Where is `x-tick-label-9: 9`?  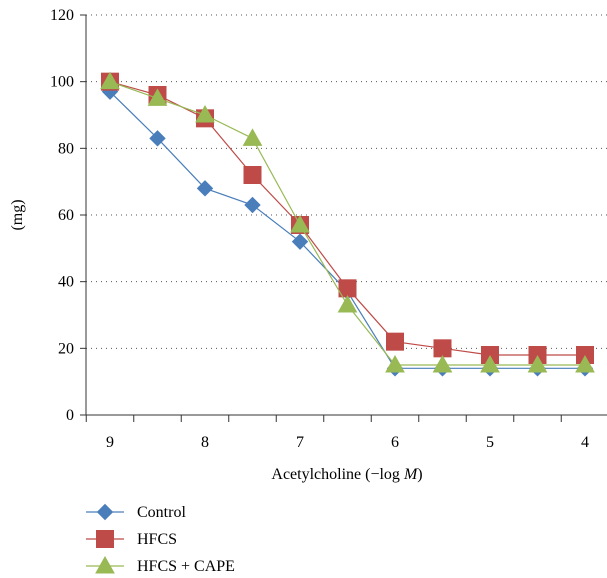
x-tick-label-9: 9 is located at coordinates (110, 442).